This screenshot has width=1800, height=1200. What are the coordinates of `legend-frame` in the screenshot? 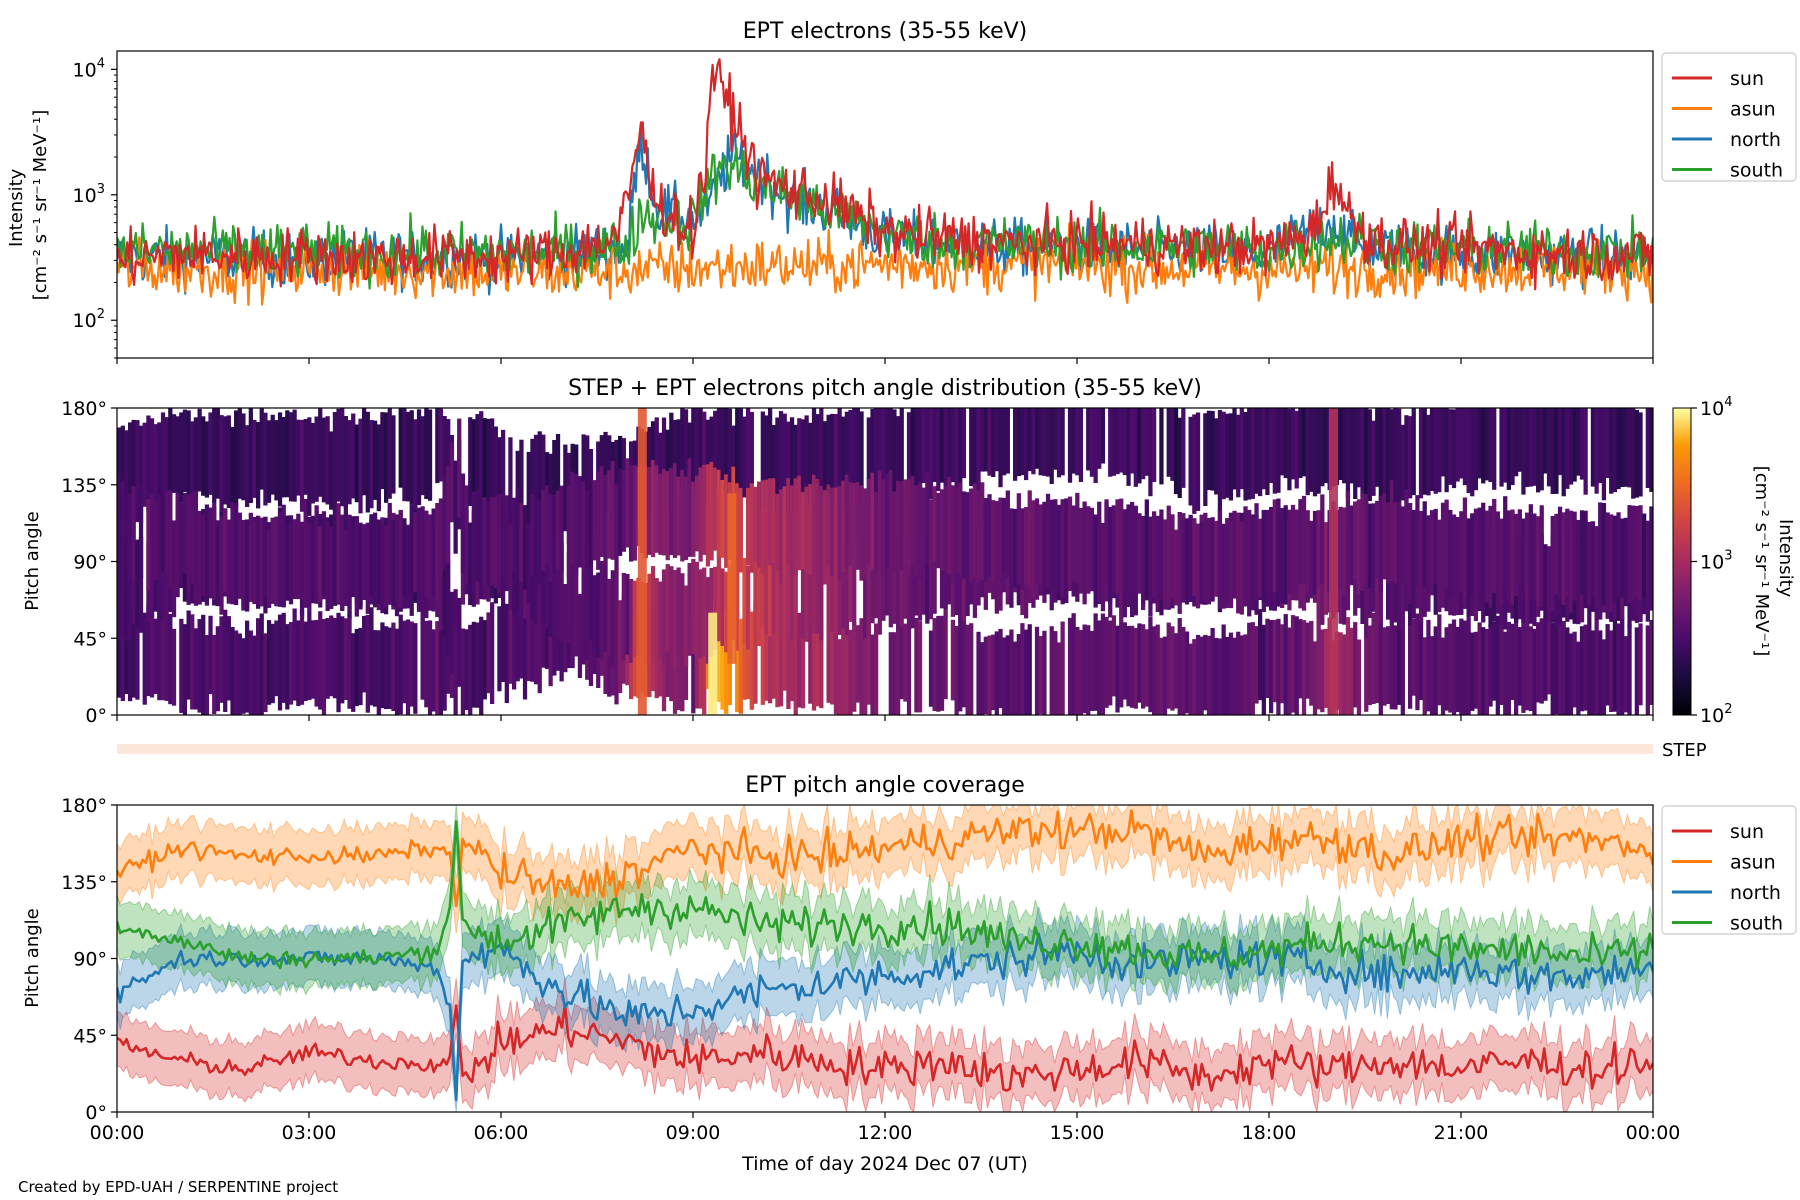 It's located at (1729, 870).